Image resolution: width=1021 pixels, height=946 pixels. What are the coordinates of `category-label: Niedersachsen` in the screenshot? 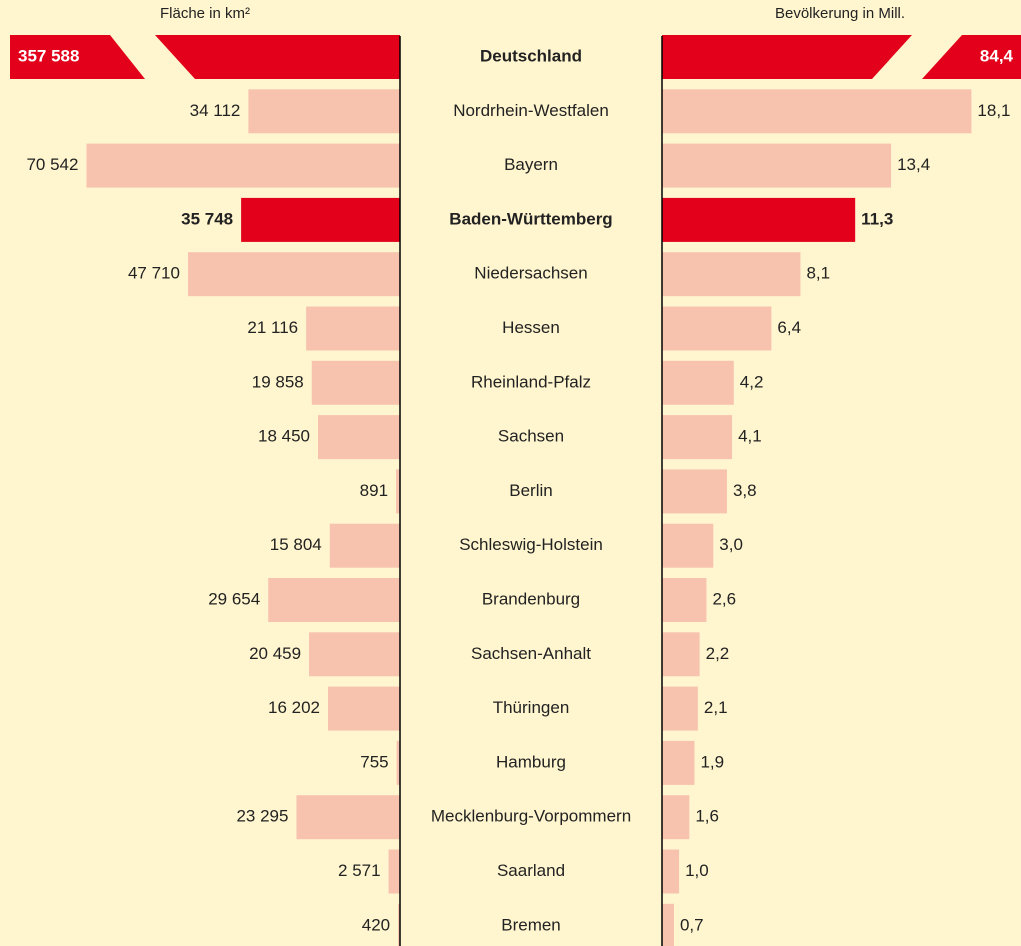 It's located at (530, 273).